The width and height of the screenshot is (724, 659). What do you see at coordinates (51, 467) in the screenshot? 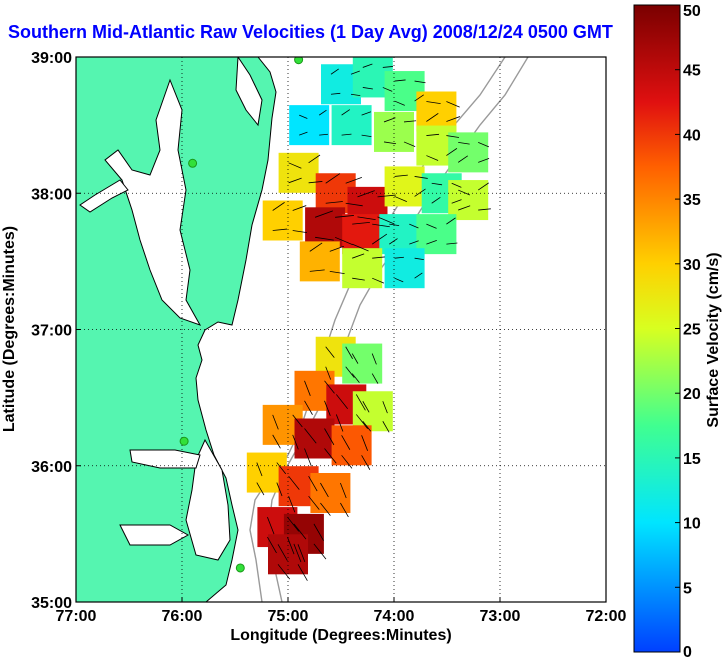
I see `y-tick-label: 36:00` at bounding box center [51, 467].